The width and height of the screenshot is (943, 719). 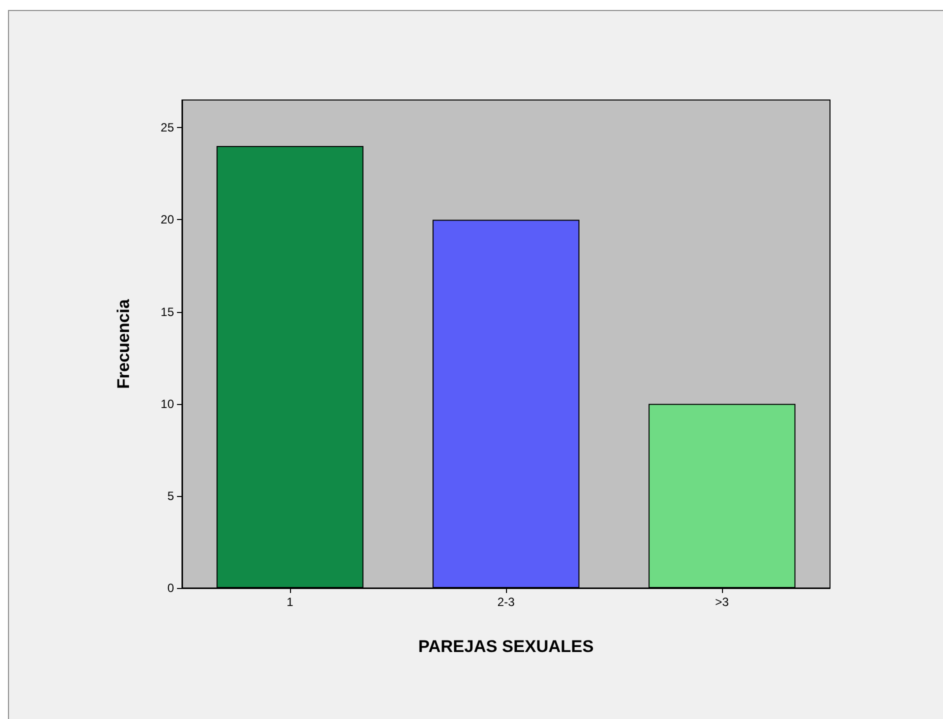 I want to click on x-tick-label: 1, so click(x=290, y=602).